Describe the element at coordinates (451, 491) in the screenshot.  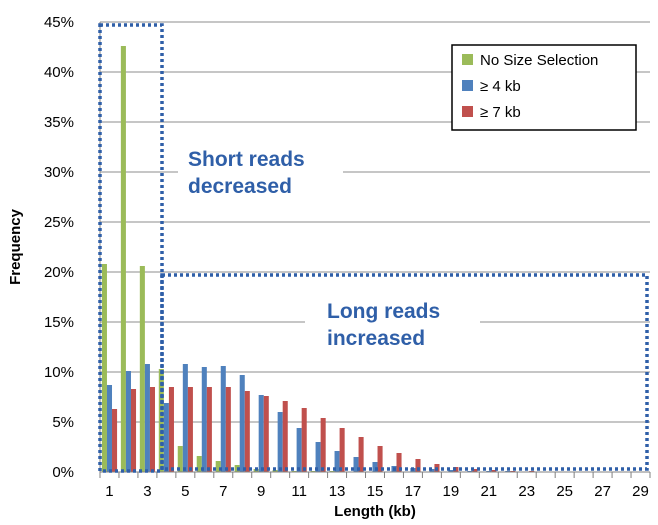
I see `x-tick-label: 19` at that location.